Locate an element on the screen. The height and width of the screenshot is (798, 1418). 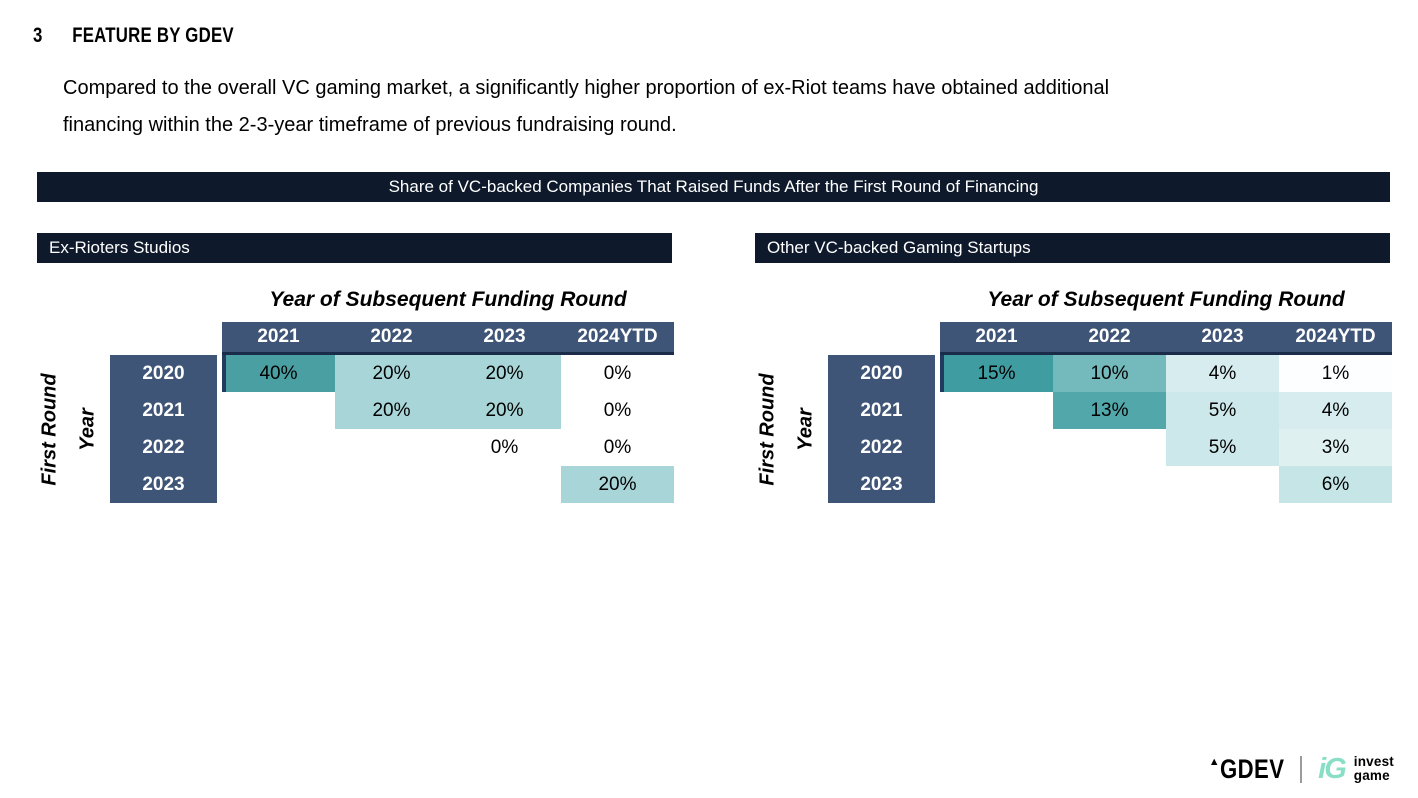
gdev-caret-icon: ▲ is located at coordinates (1214, 761).